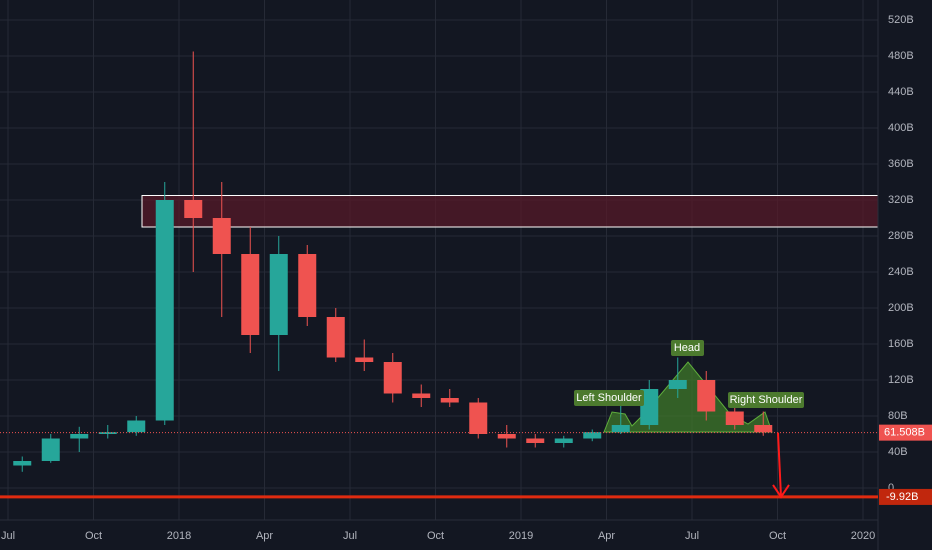 This screenshot has height=550, width=932. I want to click on y-tick-label: 200B, so click(901, 308).